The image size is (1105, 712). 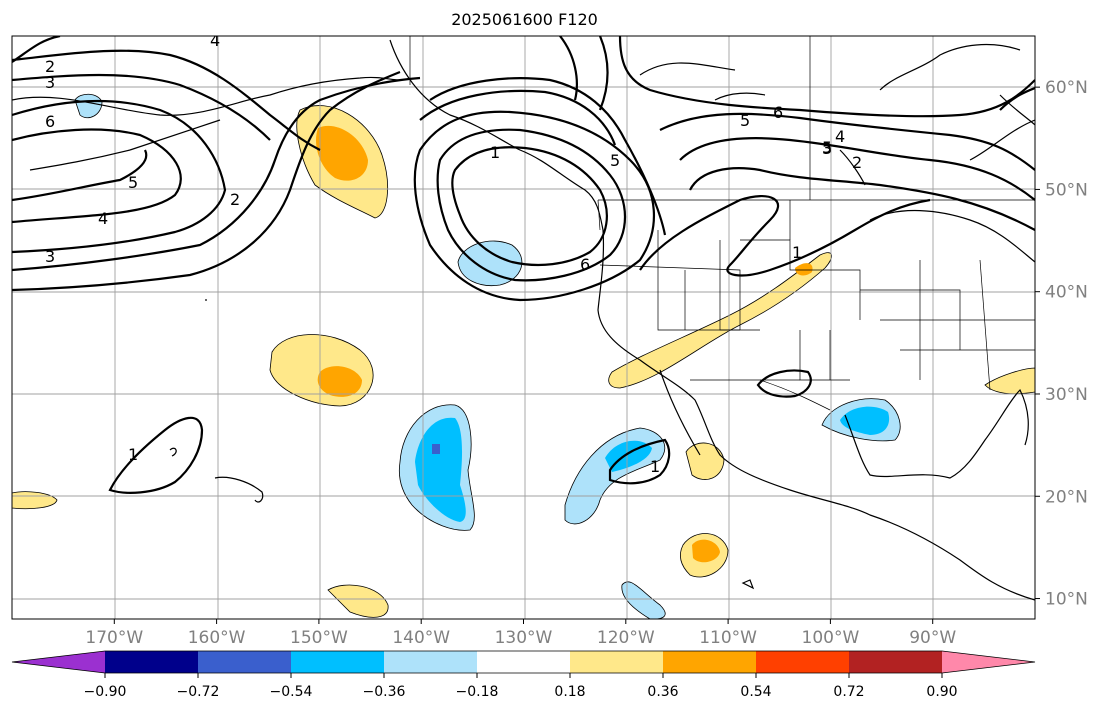 What do you see at coordinates (626, 638) in the screenshot?
I see `longitude-label: 120°W` at bounding box center [626, 638].